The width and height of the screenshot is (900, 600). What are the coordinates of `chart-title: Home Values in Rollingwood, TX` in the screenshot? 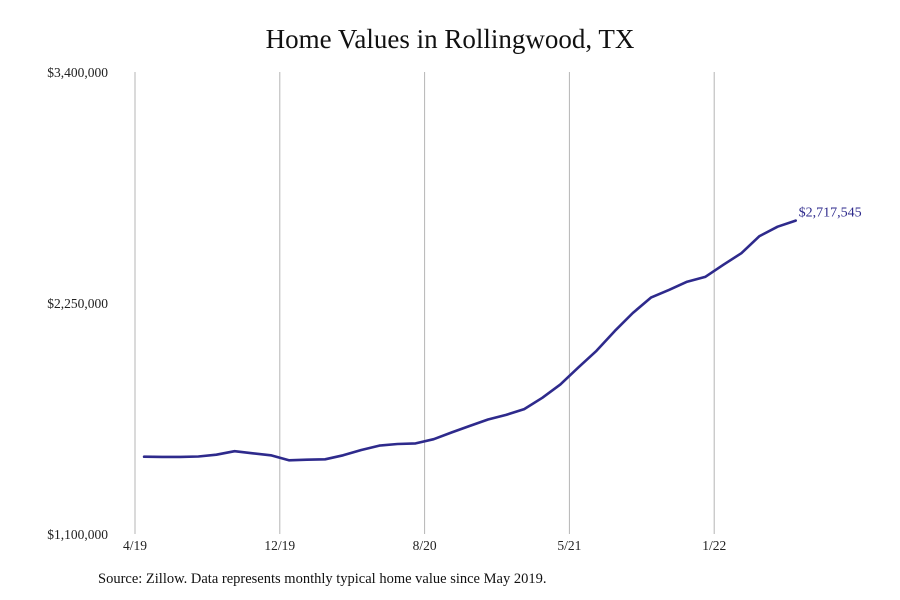 It's located at (450, 39).